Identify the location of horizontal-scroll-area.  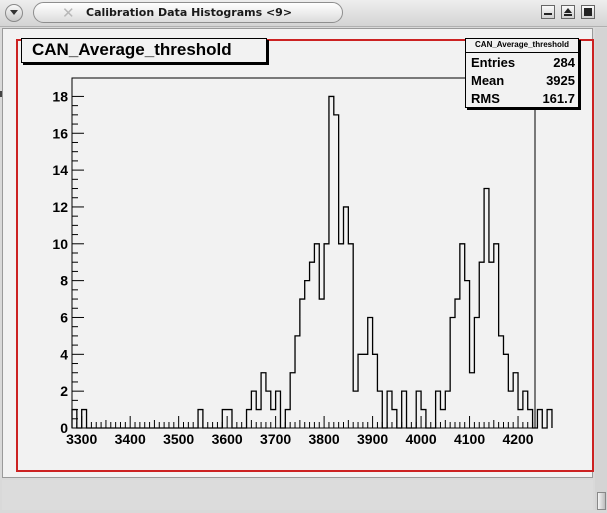
(297, 495).